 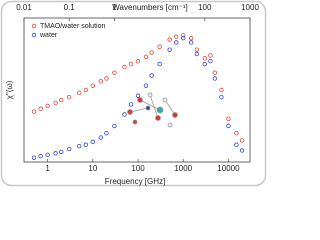 I want to click on x2-tick-label: 0.1, so click(x=70, y=7).